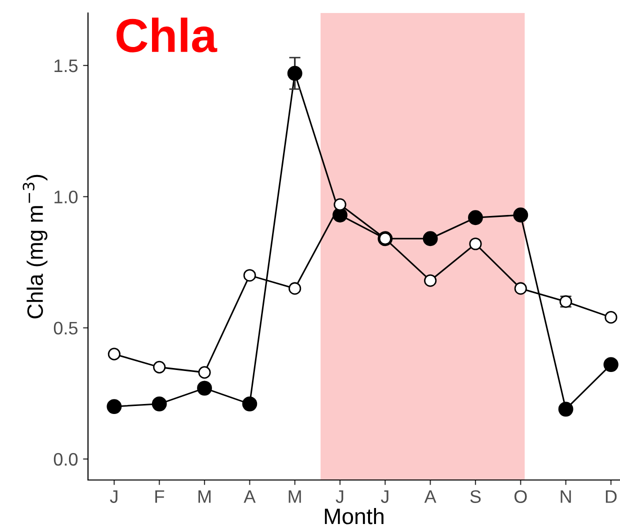 The image size is (620, 528). Describe the element at coordinates (159, 496) in the screenshot. I see `x-tick-label: F` at that location.